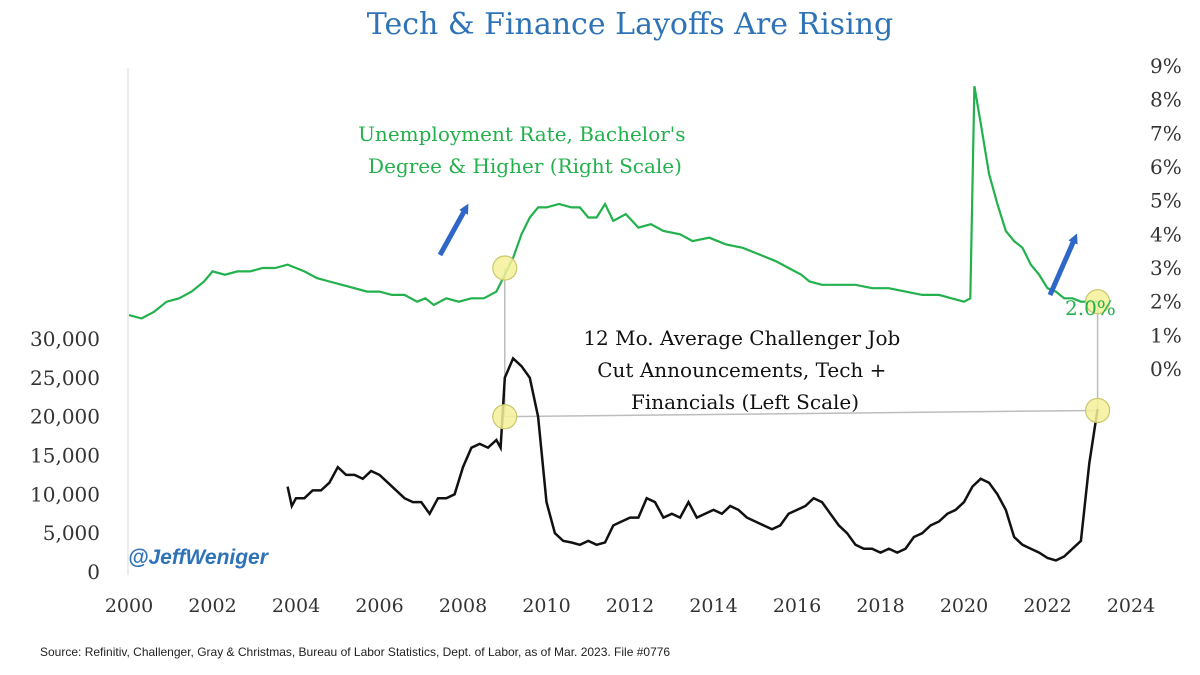  Describe the element at coordinates (129, 606) in the screenshot. I see `x-tick-label: 2000` at that location.